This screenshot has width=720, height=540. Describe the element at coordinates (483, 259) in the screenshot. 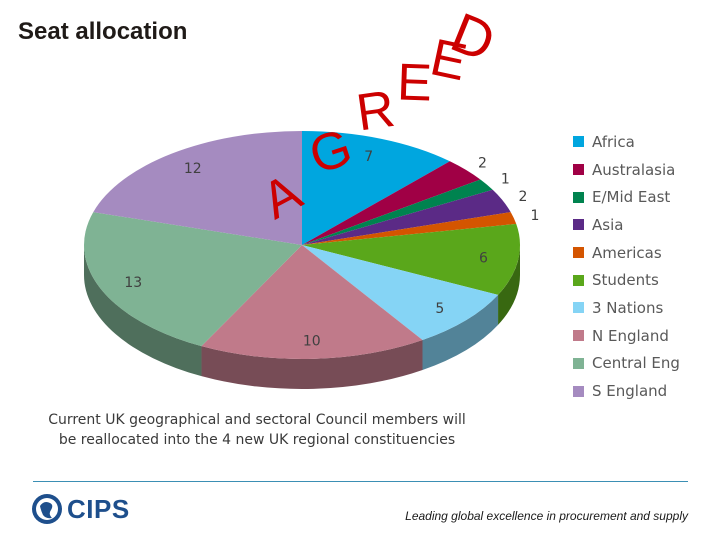

I see `data-label-students: 6` at that location.